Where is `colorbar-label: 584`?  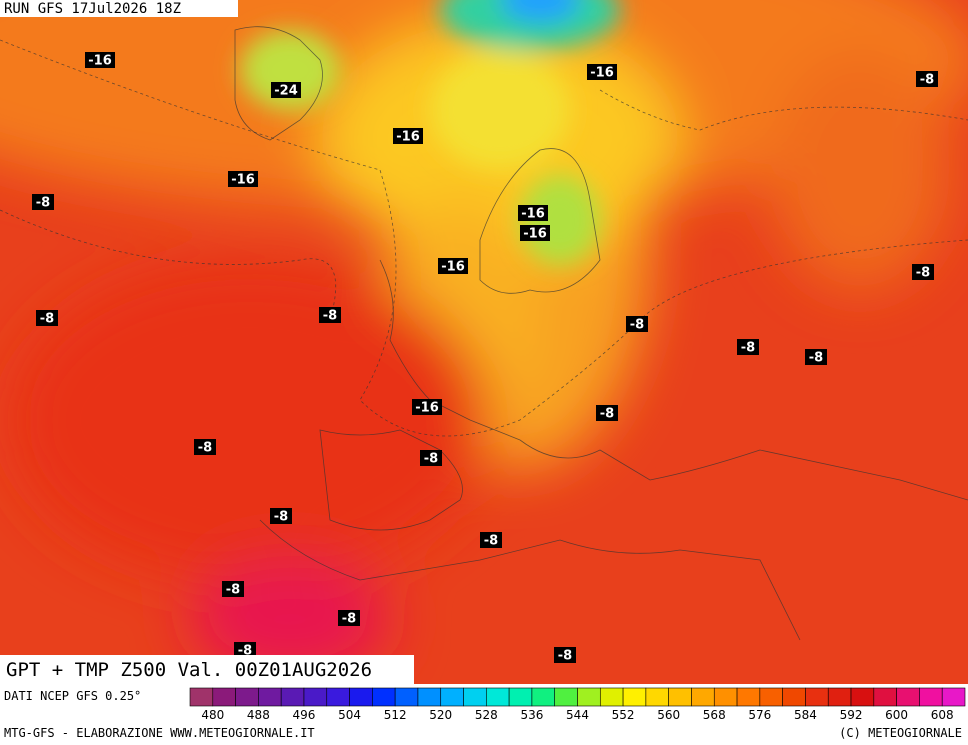
colorbar-label: 584 is located at coordinates (805, 715).